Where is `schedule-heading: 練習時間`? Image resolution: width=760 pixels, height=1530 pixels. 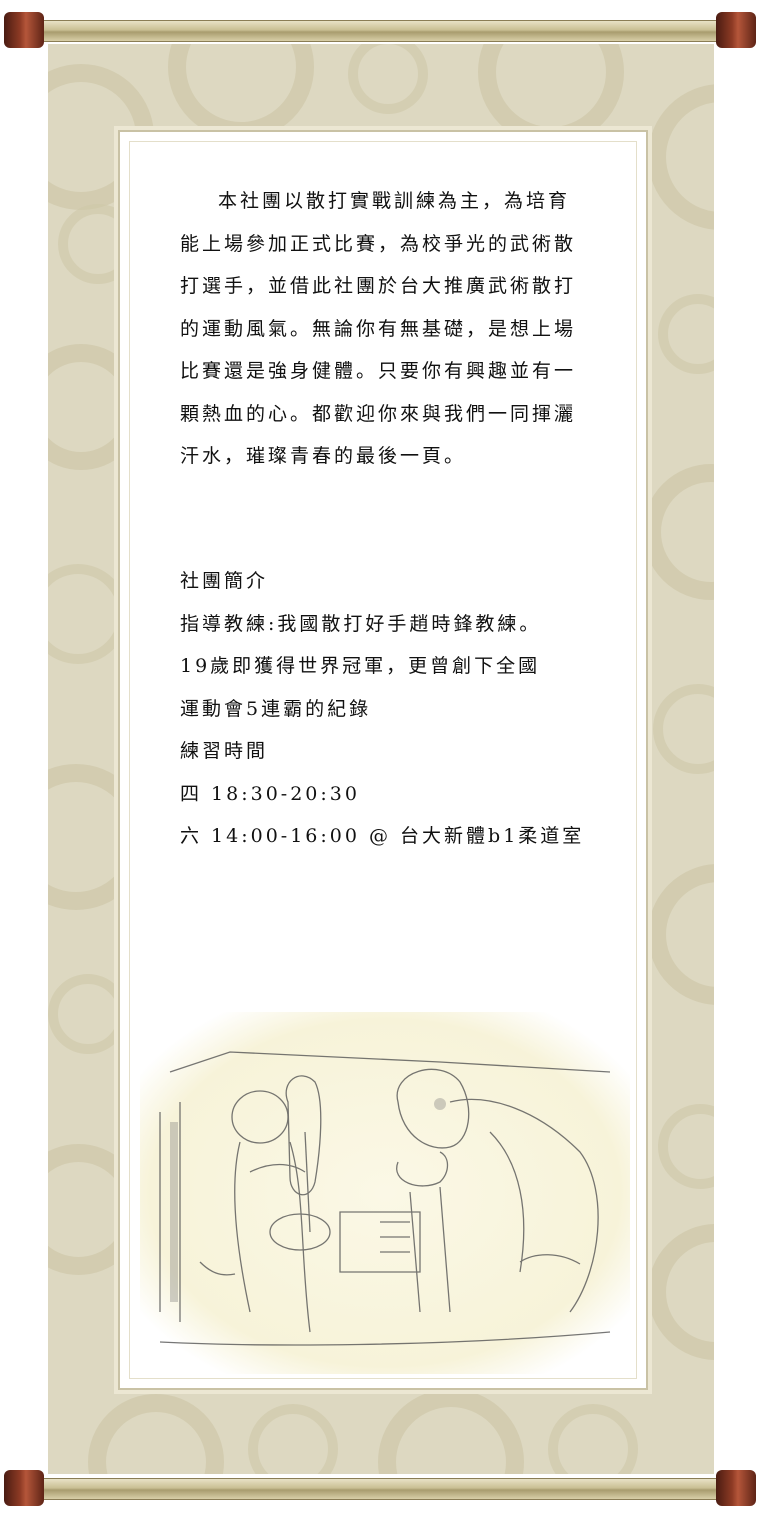
schedule-heading: 練習時間 is located at coordinates (224, 751).